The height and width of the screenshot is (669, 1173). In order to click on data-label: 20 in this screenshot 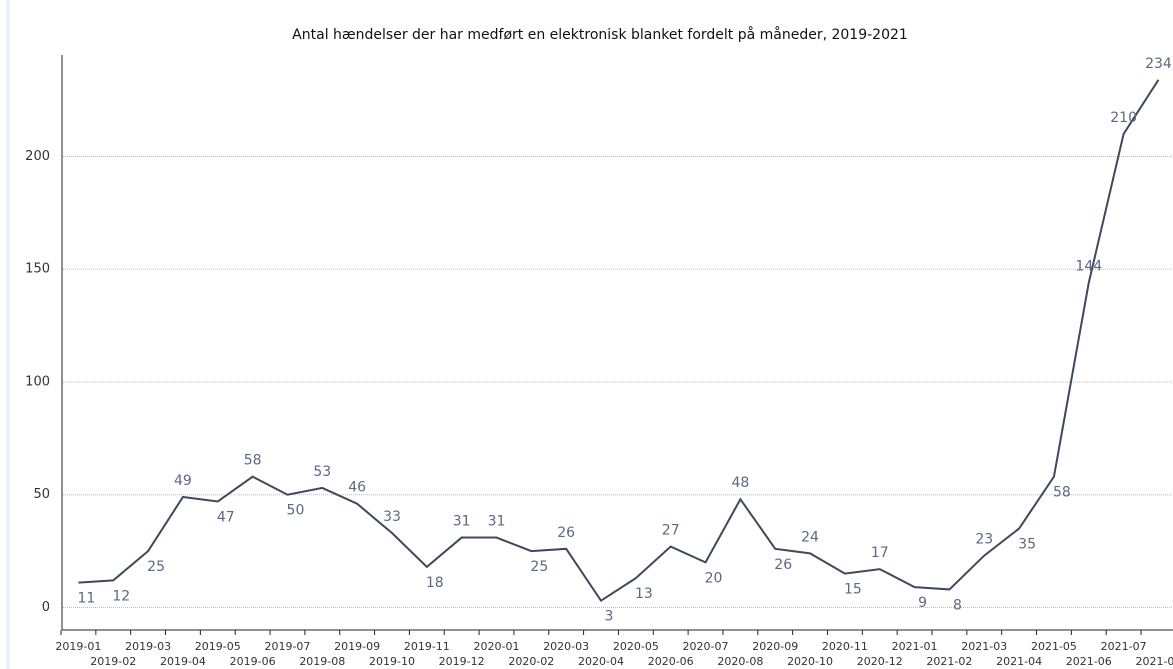, I will do `click(714, 578)`.